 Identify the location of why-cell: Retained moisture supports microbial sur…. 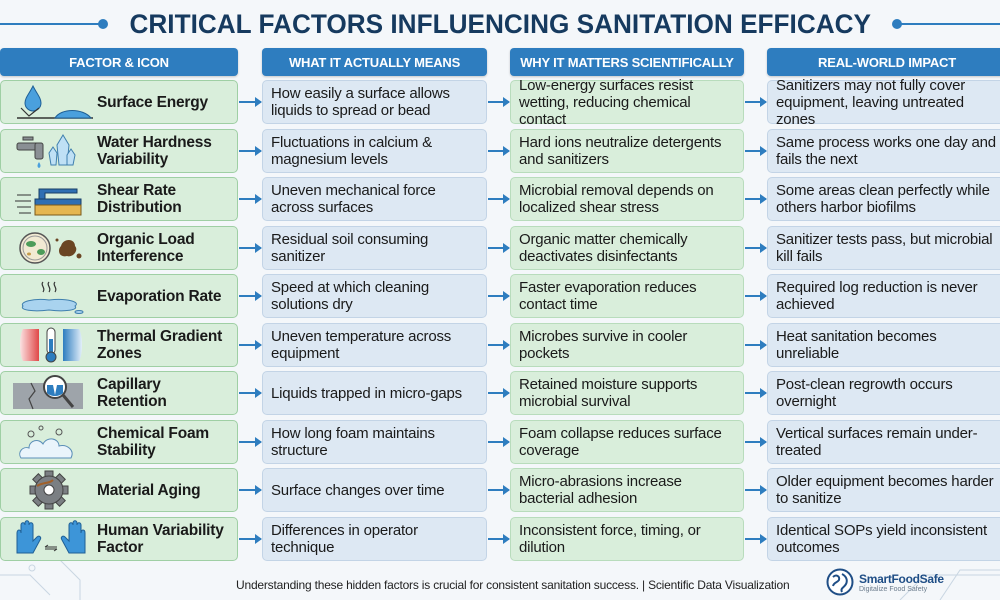
(627, 393).